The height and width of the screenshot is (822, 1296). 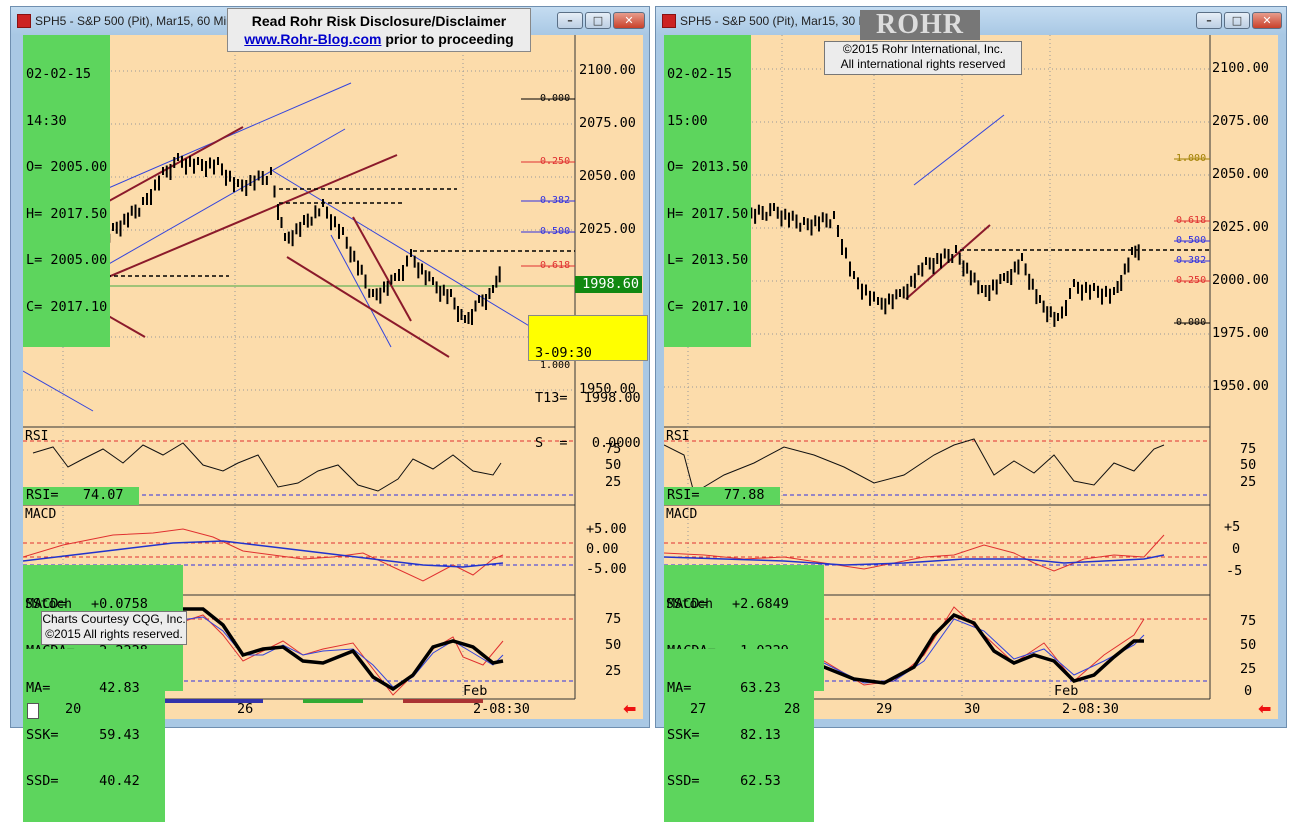 What do you see at coordinates (724, 781) in the screenshot?
I see `right-stoch-ssd: SSD= 62.53` at bounding box center [724, 781].